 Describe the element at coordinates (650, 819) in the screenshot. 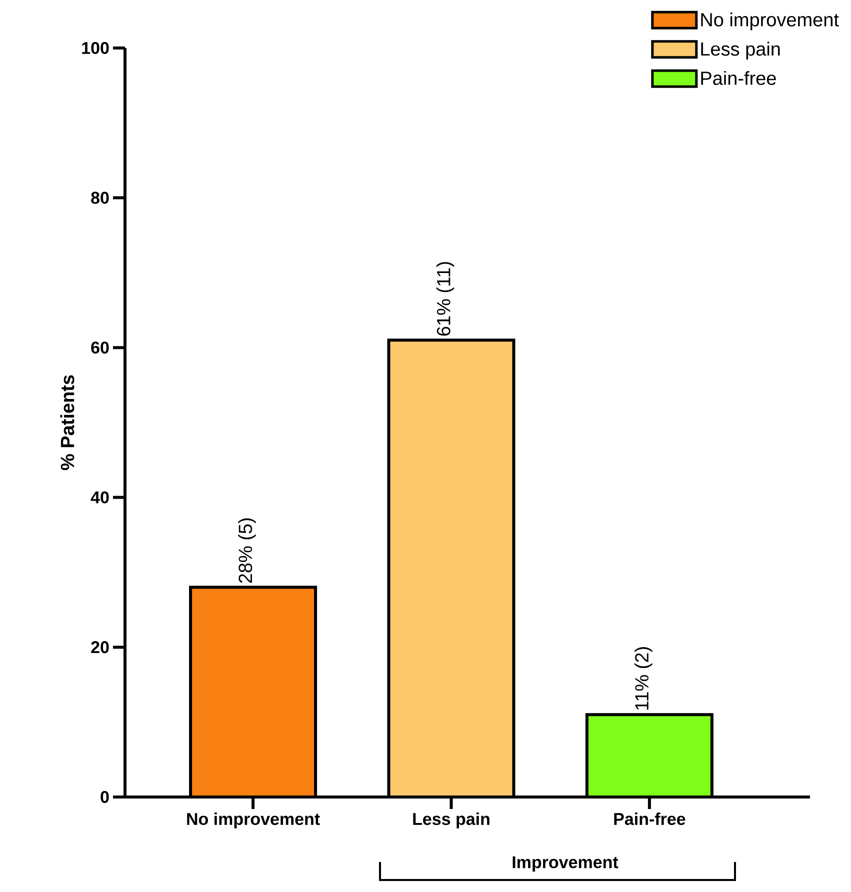

I see `x-tick-label: Pain-free` at that location.